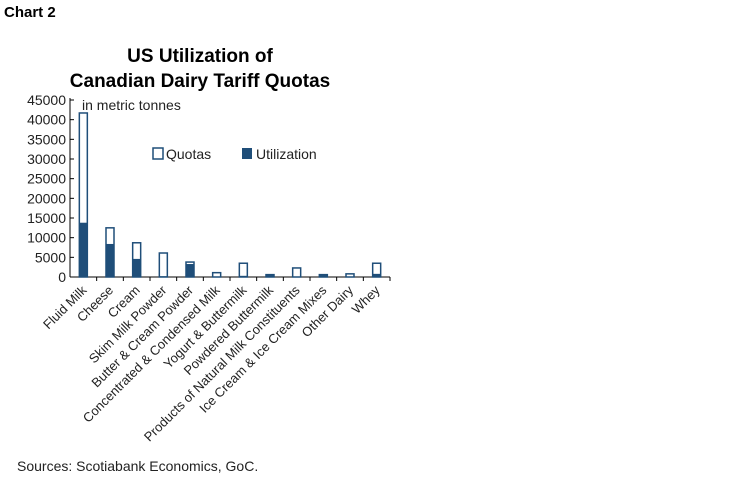  Describe the element at coordinates (46, 100) in the screenshot. I see `y-tick-label: 45000` at that location.